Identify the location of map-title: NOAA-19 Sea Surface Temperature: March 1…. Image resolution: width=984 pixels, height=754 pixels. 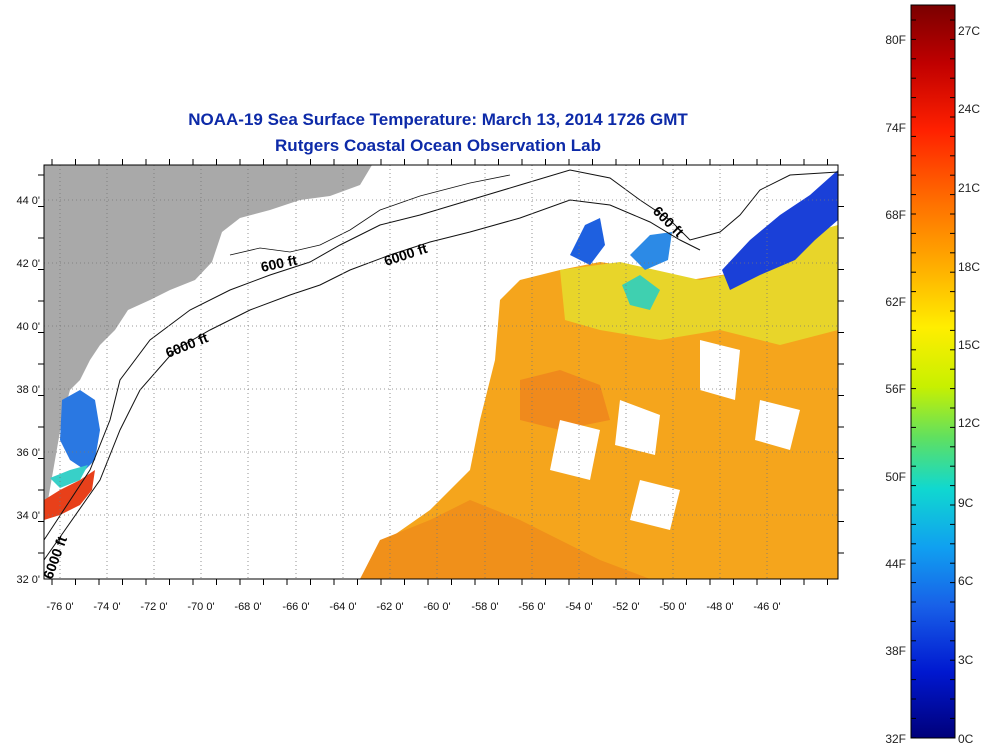
(438, 119).